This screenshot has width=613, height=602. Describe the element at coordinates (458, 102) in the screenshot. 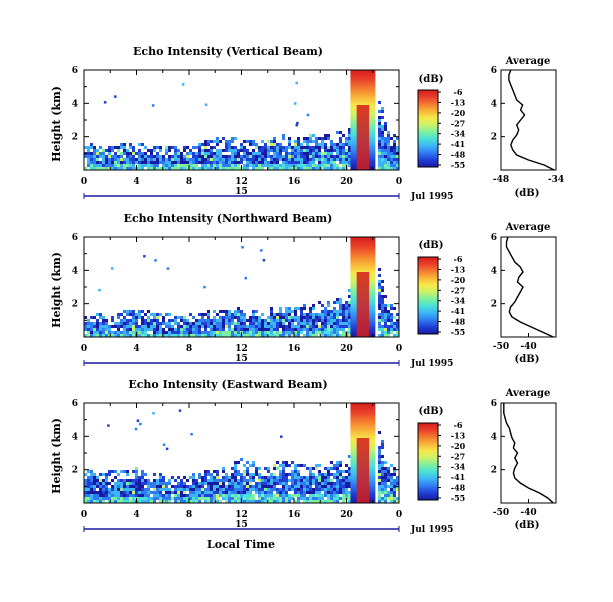

I see `colorbar-tick-label: -13` at that location.